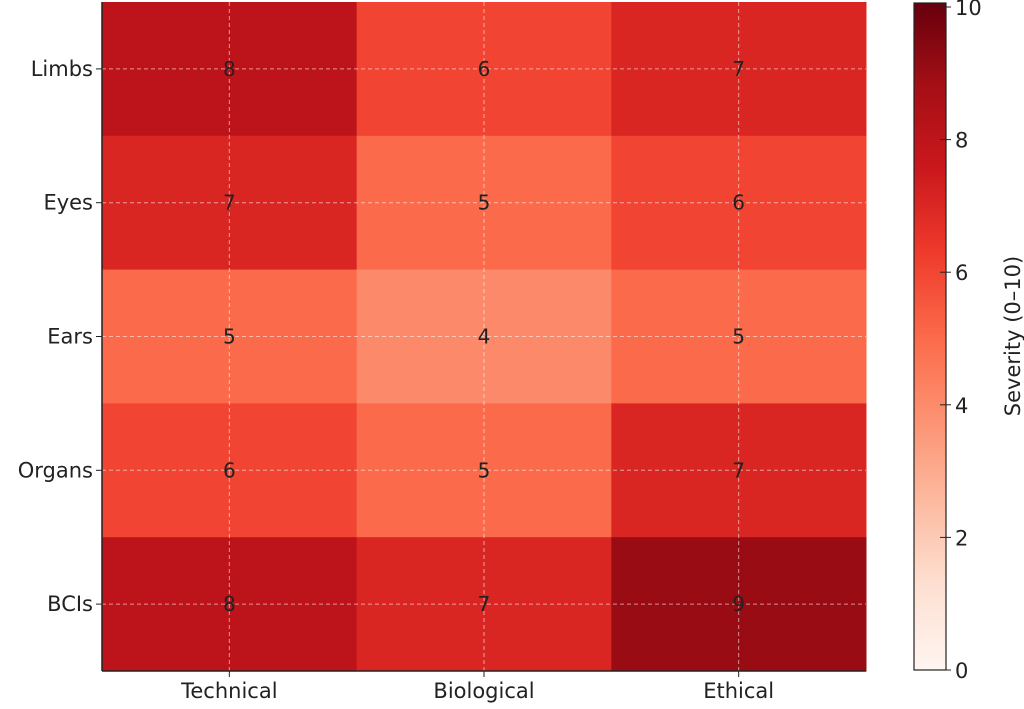 This screenshot has height=709, width=1024. I want to click on colorbar-tick-label: 6, so click(961, 273).